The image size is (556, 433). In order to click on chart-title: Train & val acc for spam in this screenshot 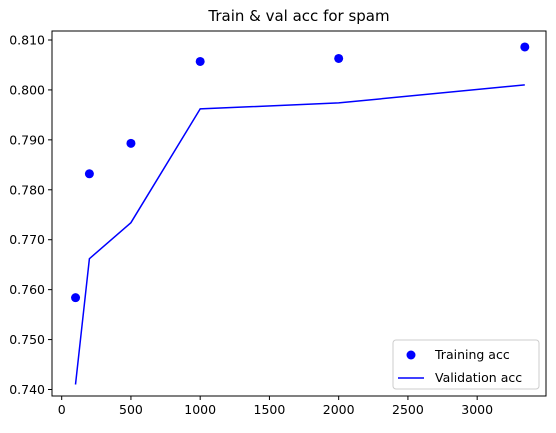, I will do `click(298, 16)`.